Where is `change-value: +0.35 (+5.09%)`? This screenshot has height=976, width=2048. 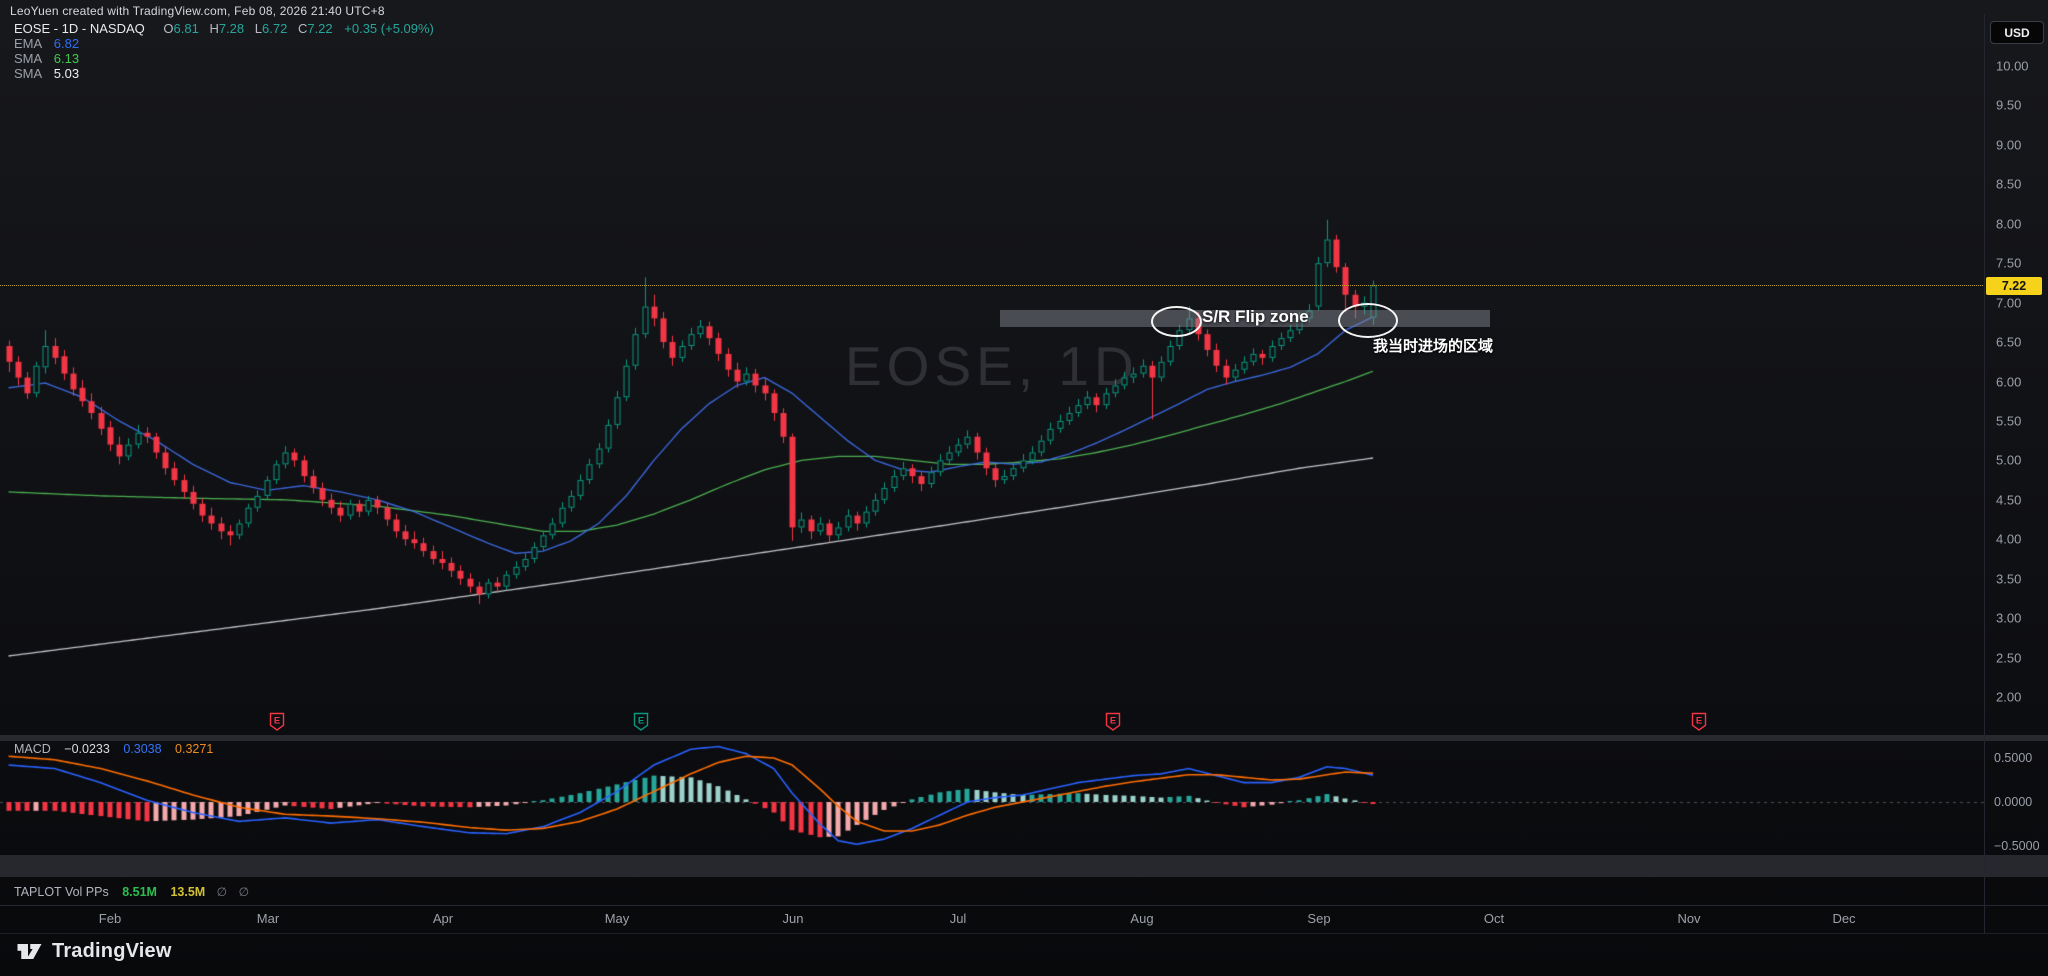
change-value: +0.35 (+5.09%) is located at coordinates (389, 28).